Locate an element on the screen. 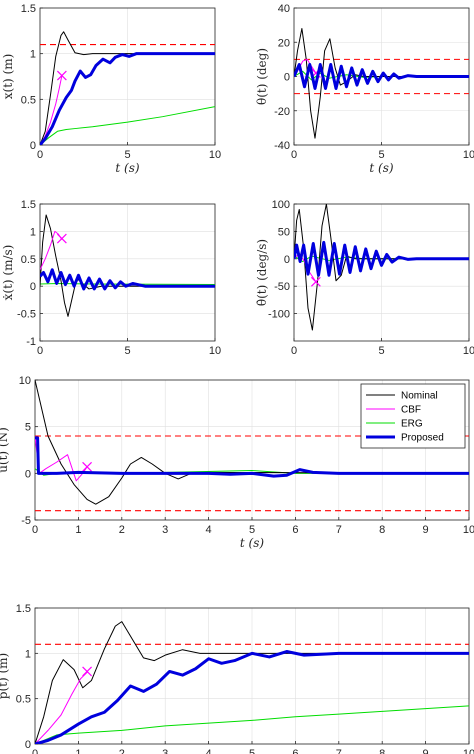 The width and height of the screenshot is (474, 754). legend: Nominal CBF ERG Proposed is located at coordinates (413, 416).